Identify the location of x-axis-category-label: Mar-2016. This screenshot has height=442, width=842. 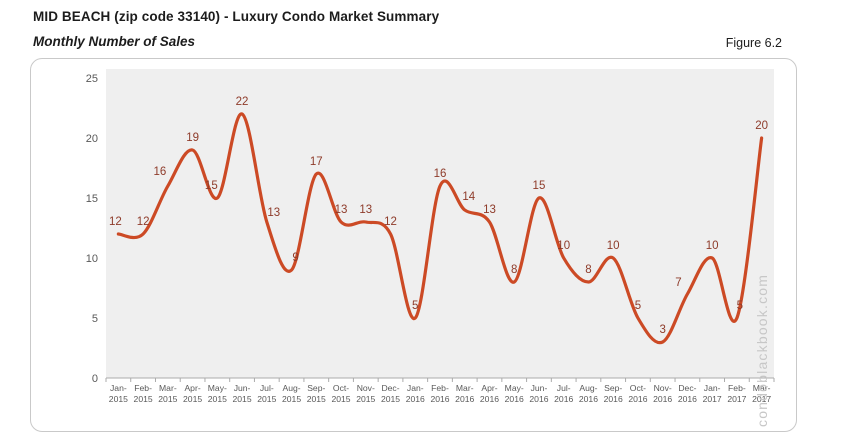
(464, 393).